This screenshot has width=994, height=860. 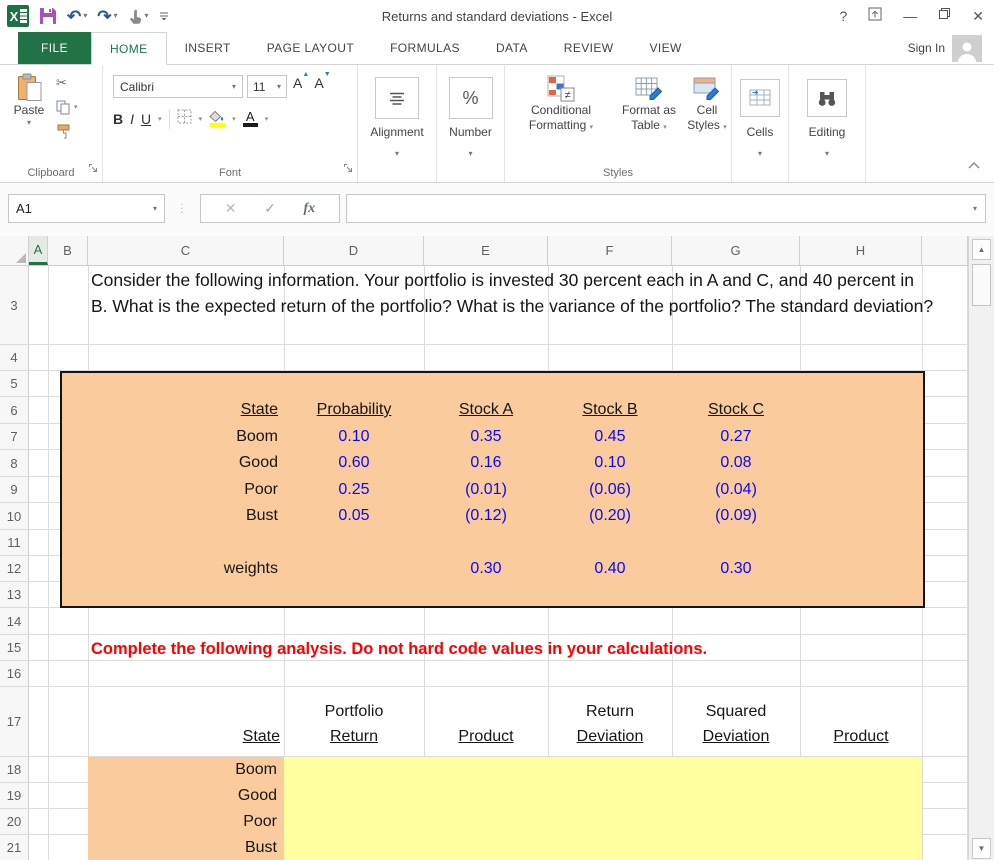 What do you see at coordinates (86, 208) in the screenshot?
I see `name-box: A1 ▾` at bounding box center [86, 208].